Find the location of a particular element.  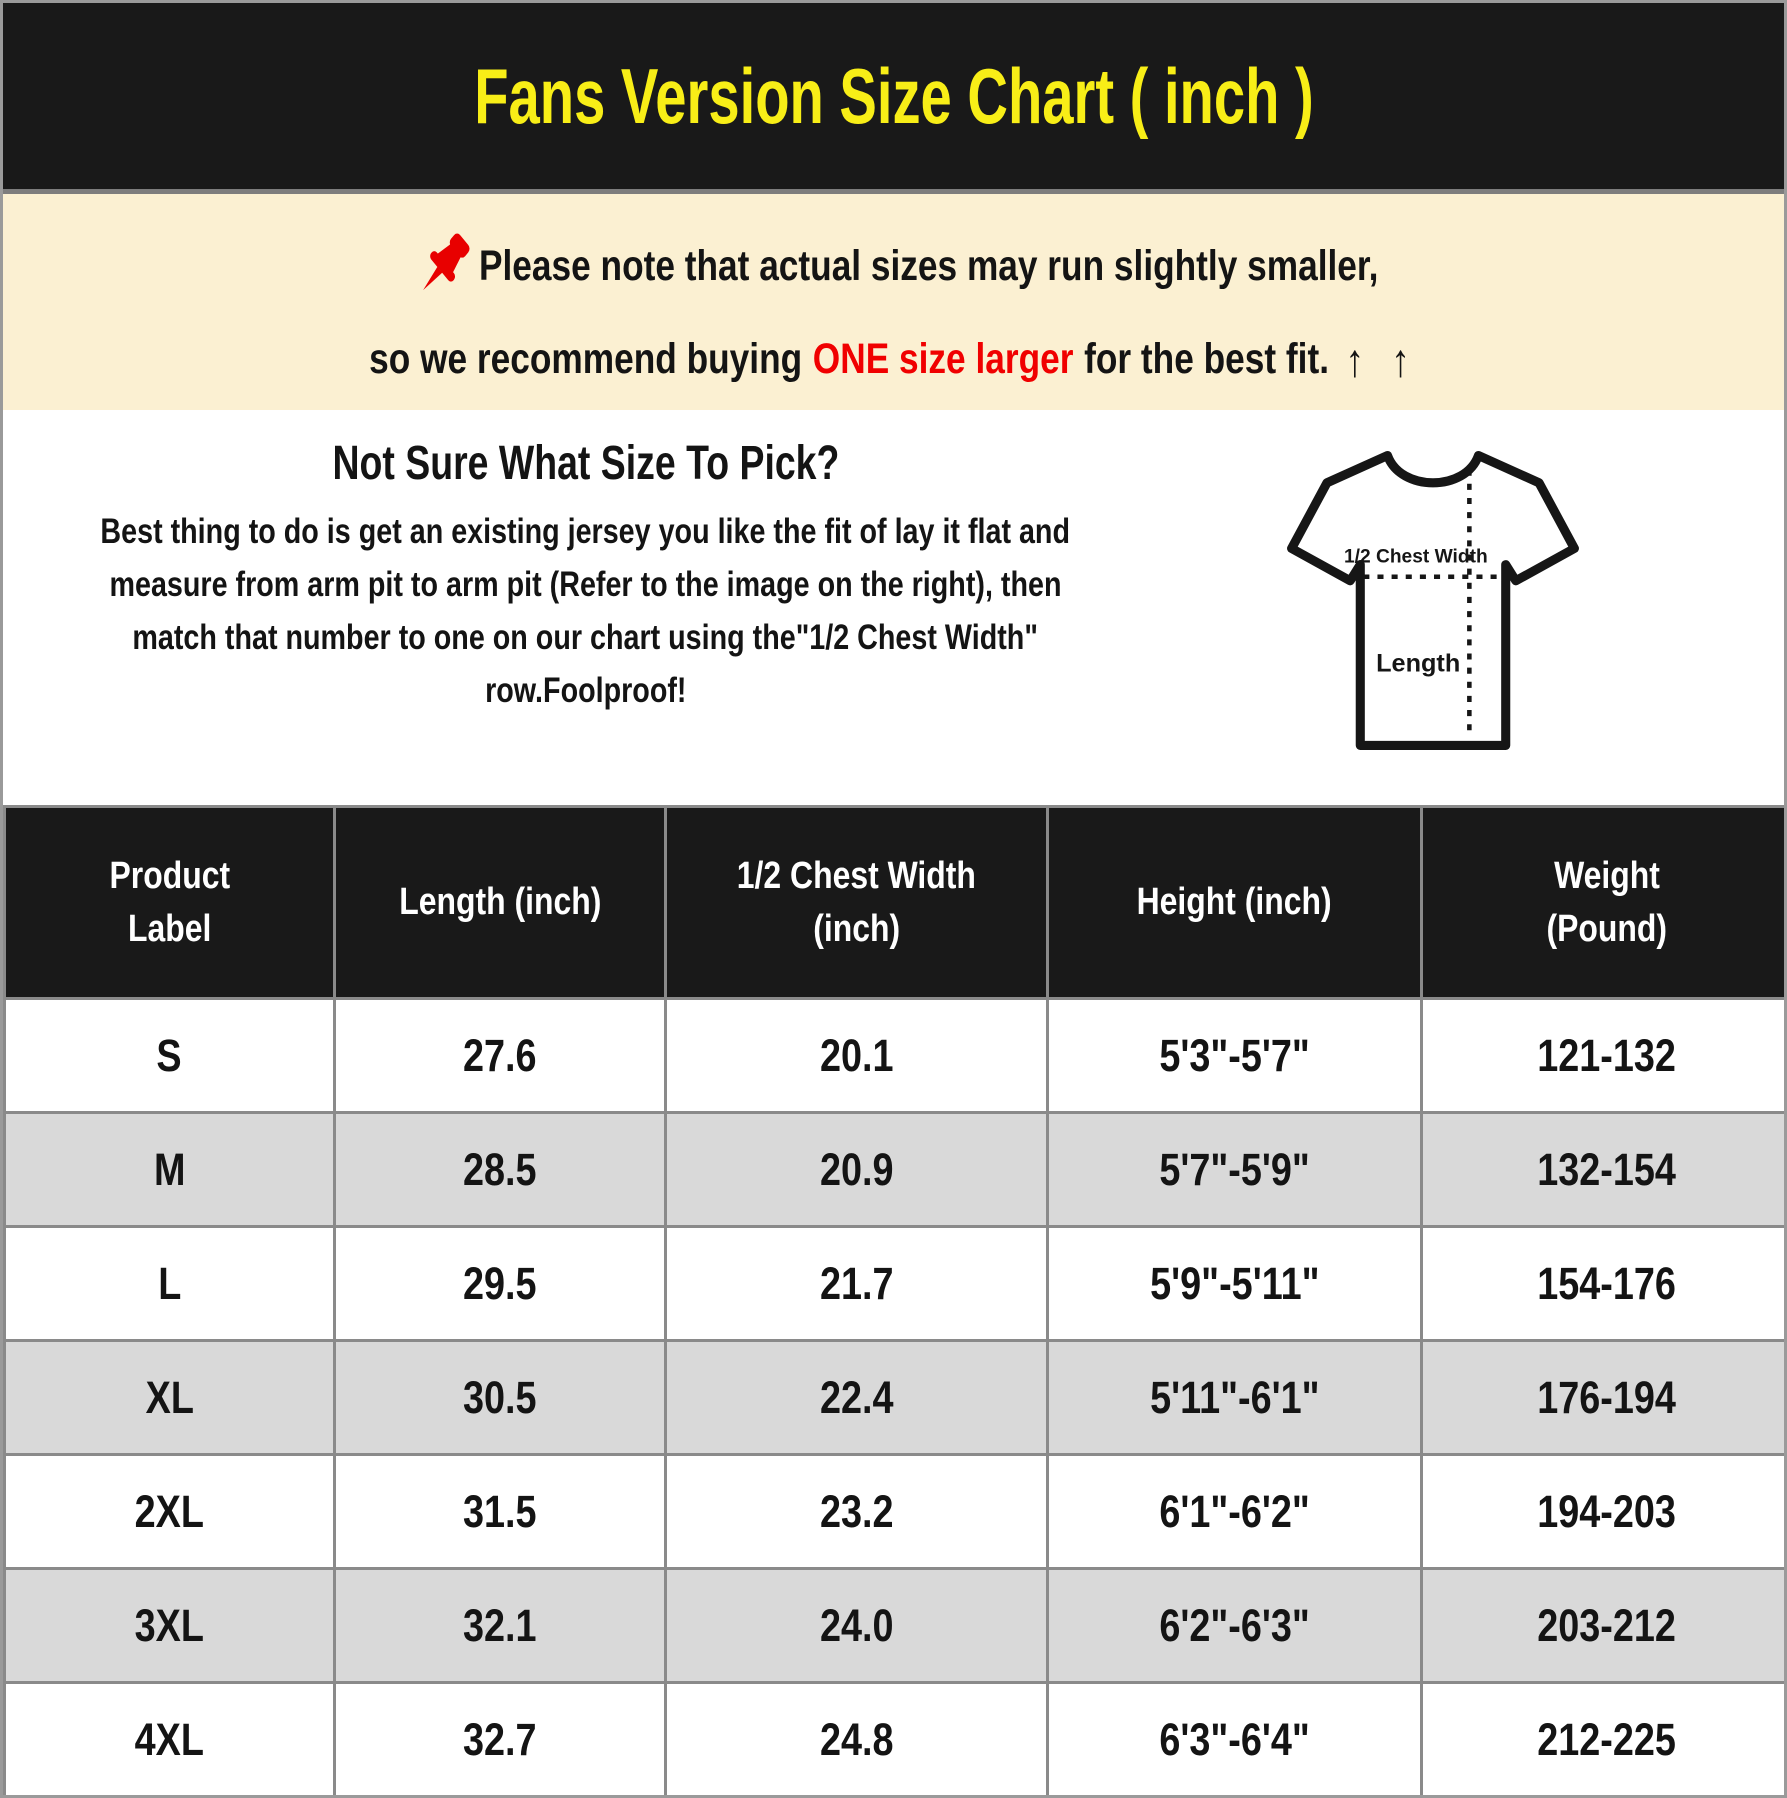

length-label: Length is located at coordinates (1418, 664).